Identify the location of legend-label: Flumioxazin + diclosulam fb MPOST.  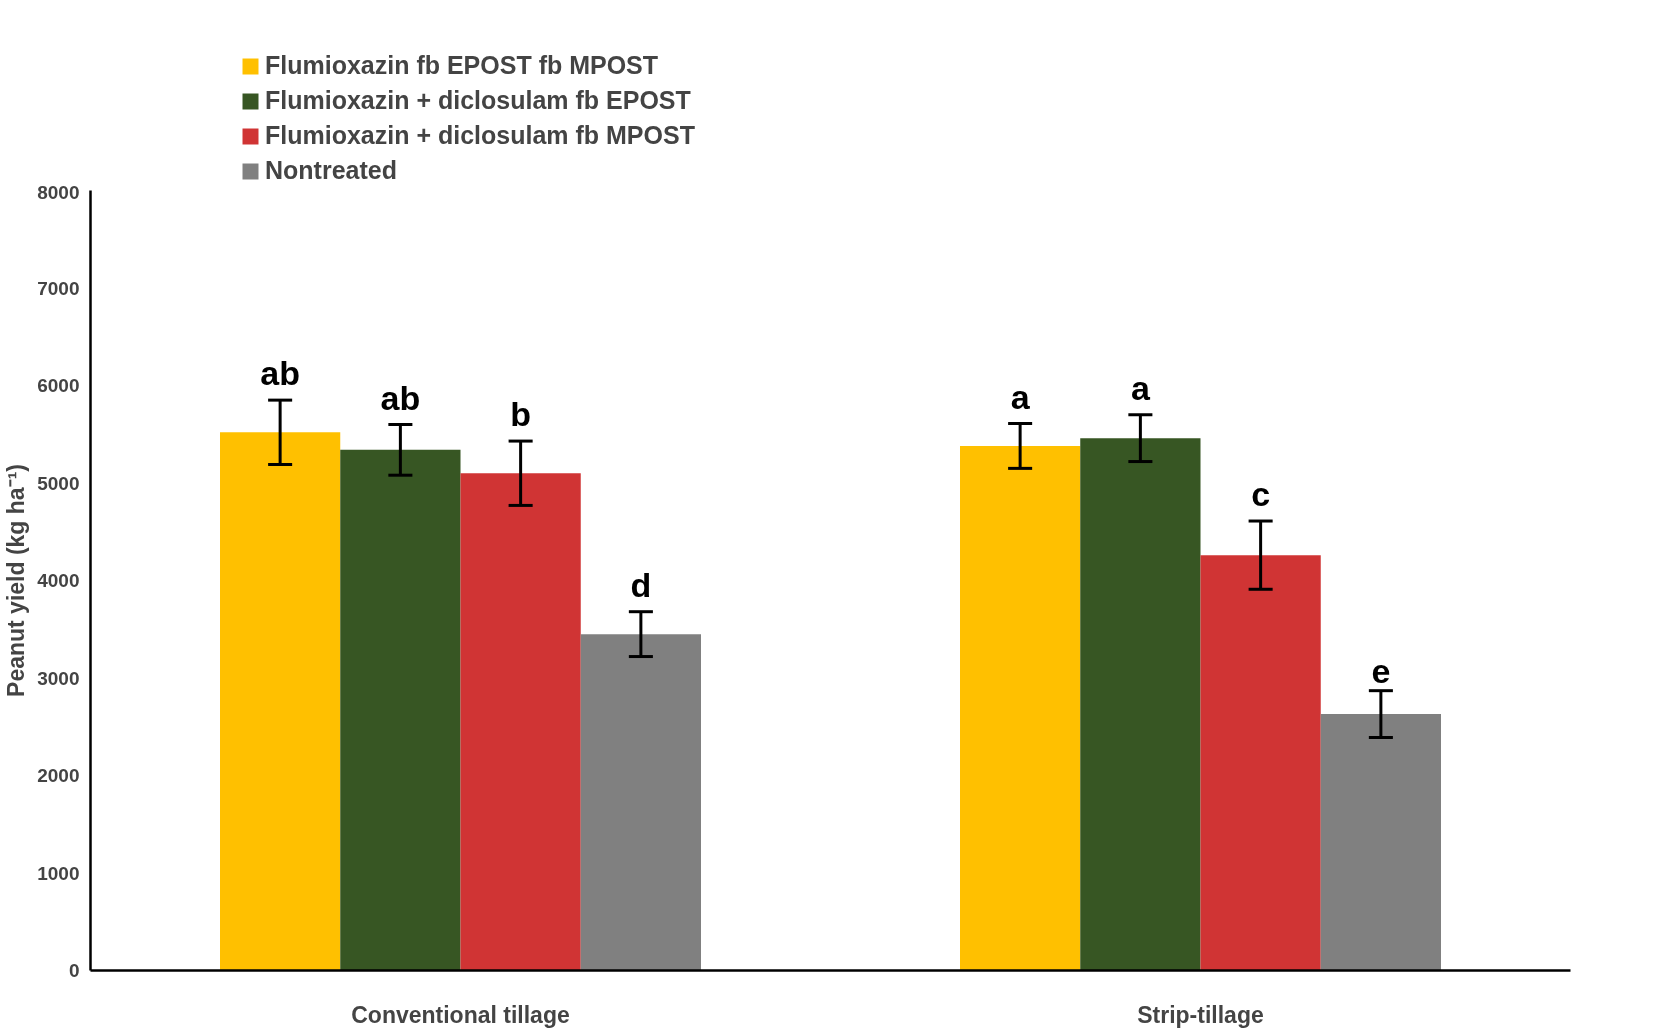
(480, 135).